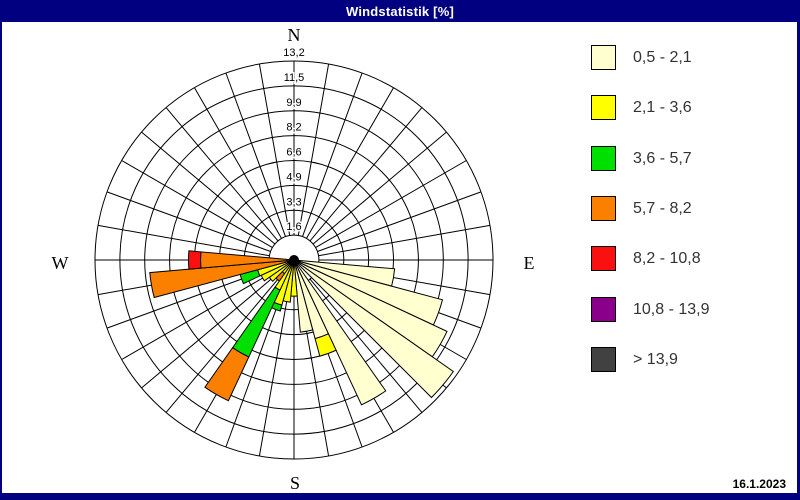  What do you see at coordinates (293, 177) in the screenshot?
I see `ring-label: 4,9` at bounding box center [293, 177].